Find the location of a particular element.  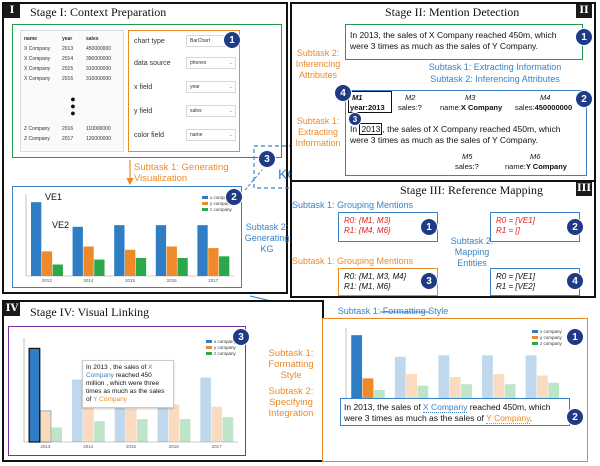

stage3-step-3: 3 is located at coordinates (429, 281).